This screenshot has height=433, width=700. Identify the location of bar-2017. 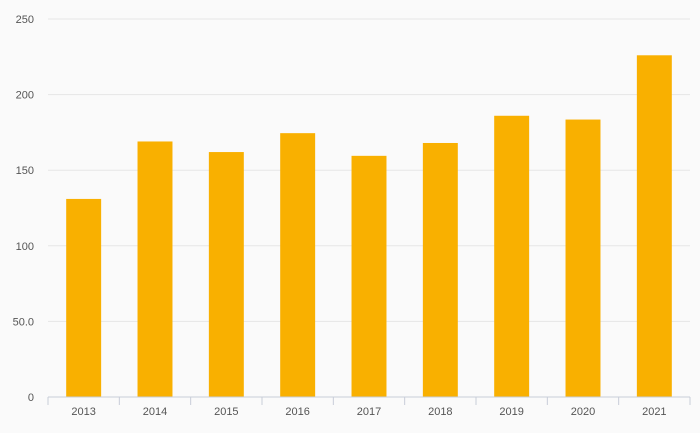
(369, 276).